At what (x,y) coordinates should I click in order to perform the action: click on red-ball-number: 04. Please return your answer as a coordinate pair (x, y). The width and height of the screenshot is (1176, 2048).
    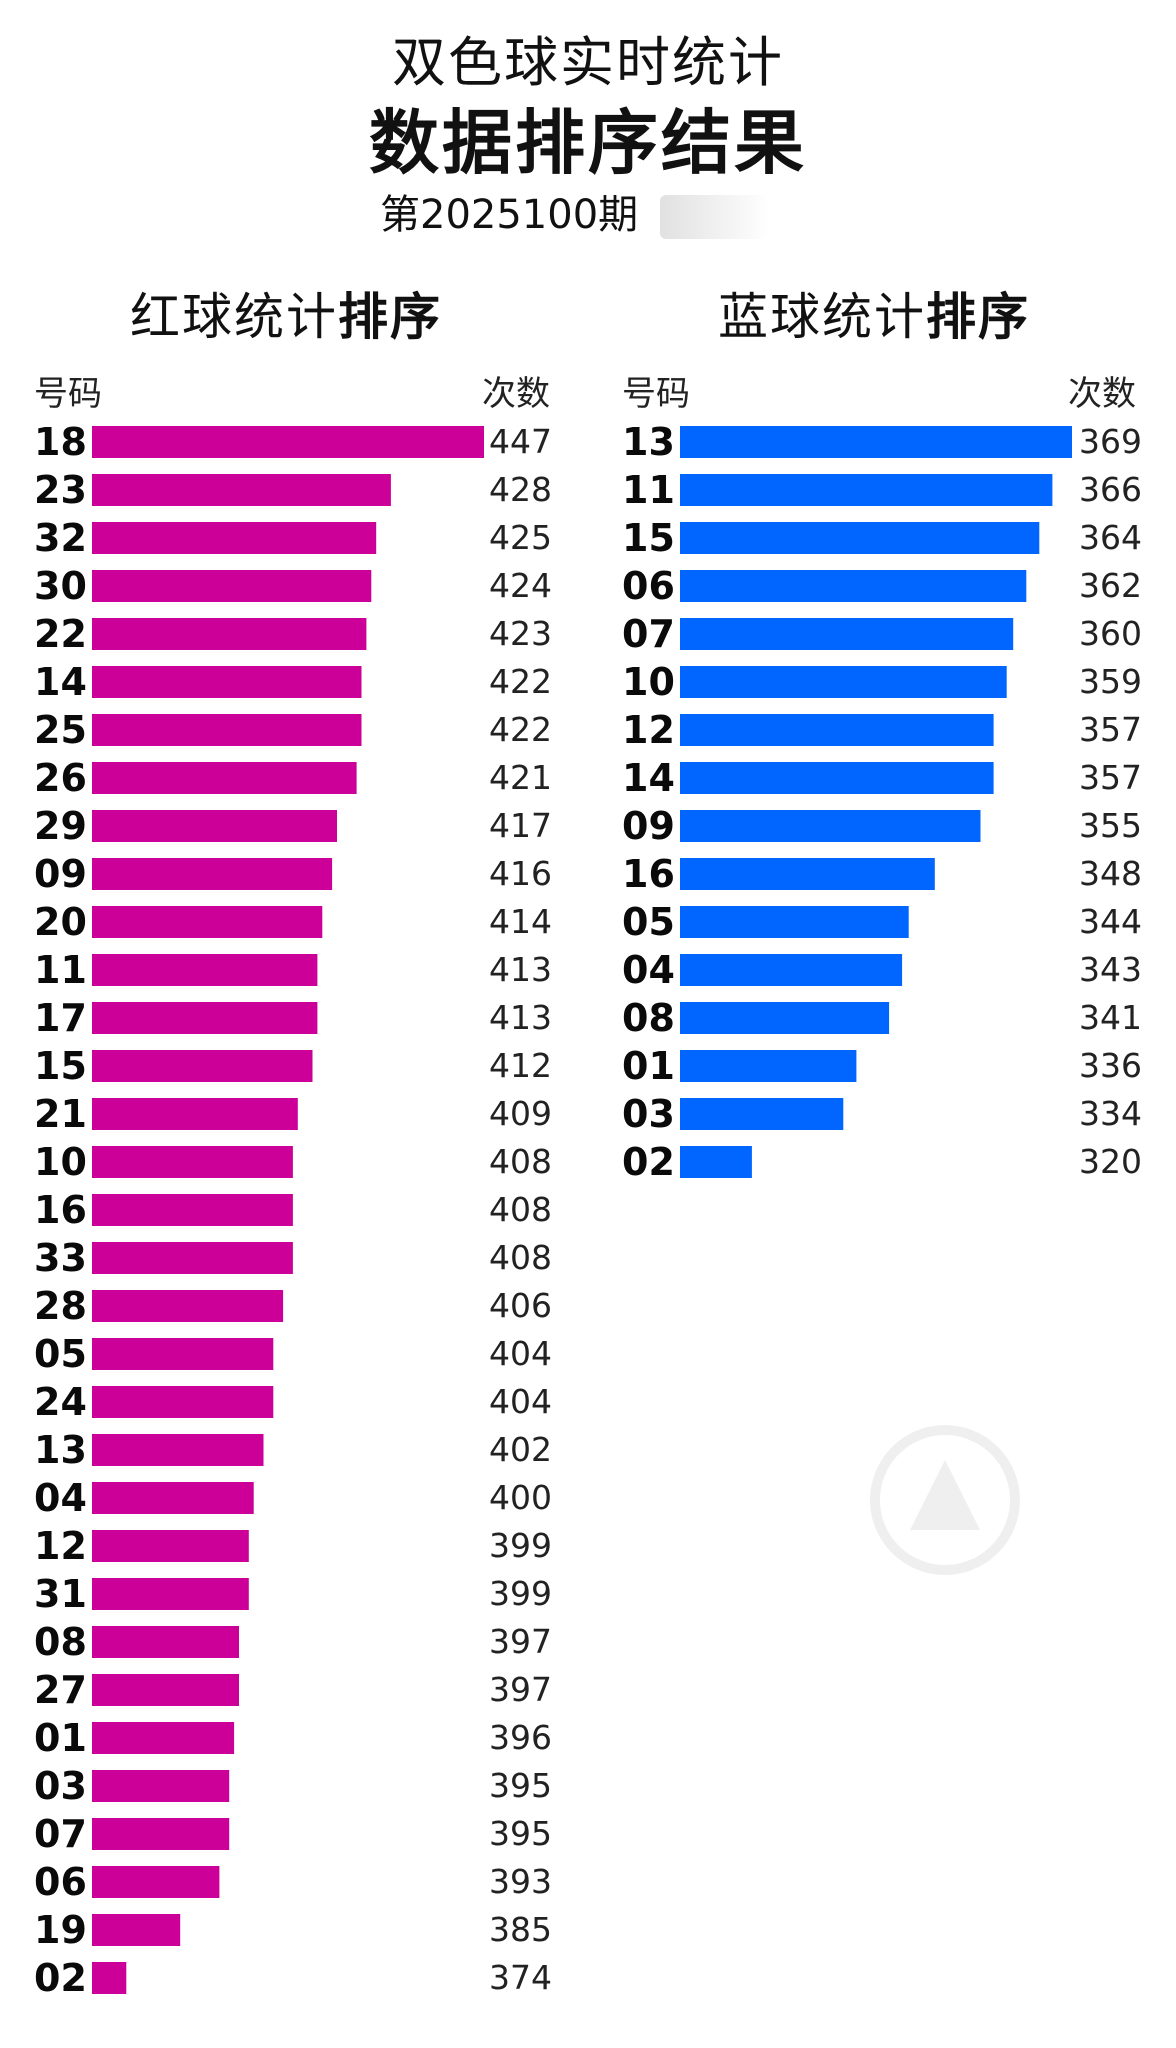
    Looking at the image, I should click on (60, 1498).